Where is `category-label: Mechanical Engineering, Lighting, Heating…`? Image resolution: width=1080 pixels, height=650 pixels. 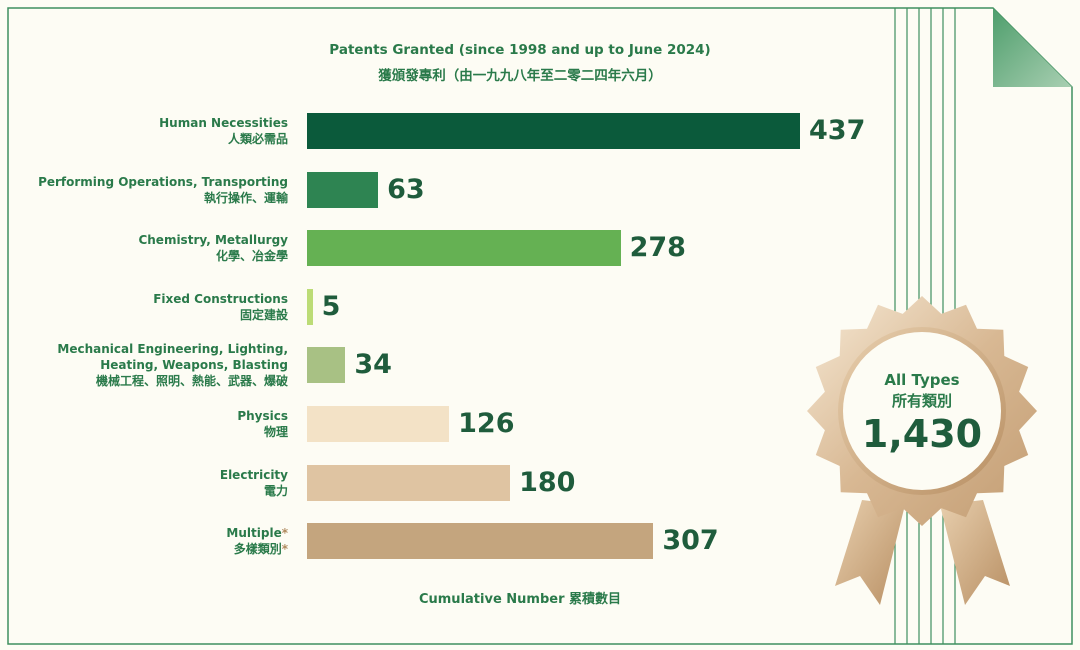
category-label: Mechanical Engineering, Lighting, Heating… is located at coordinates (172, 365).